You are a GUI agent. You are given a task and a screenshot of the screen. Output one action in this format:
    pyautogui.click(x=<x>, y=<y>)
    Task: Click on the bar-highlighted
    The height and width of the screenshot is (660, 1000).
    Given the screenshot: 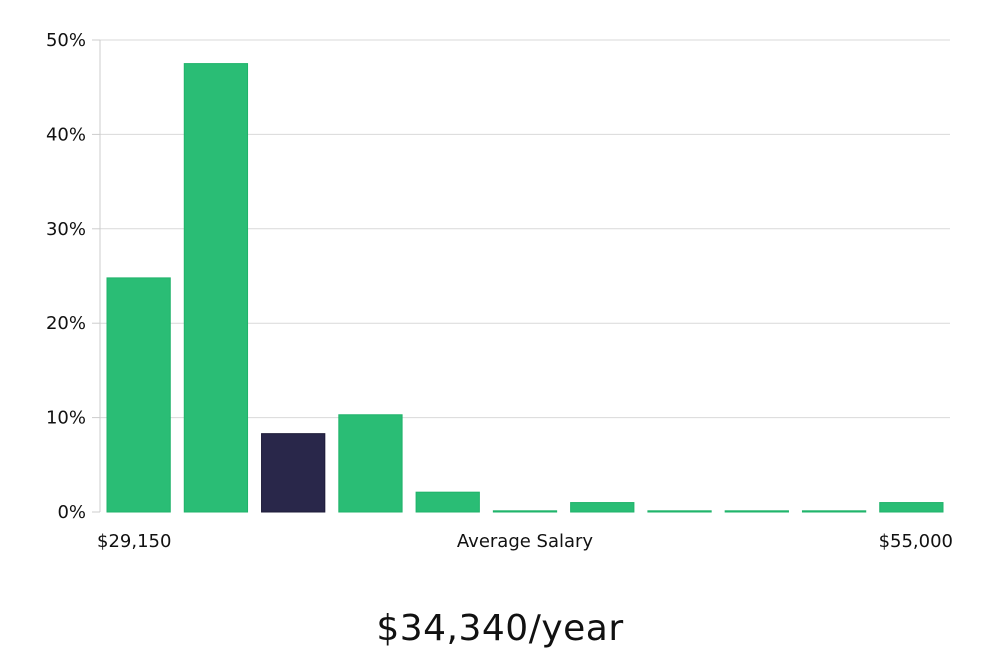 What is the action you would take?
    pyautogui.click(x=293, y=473)
    